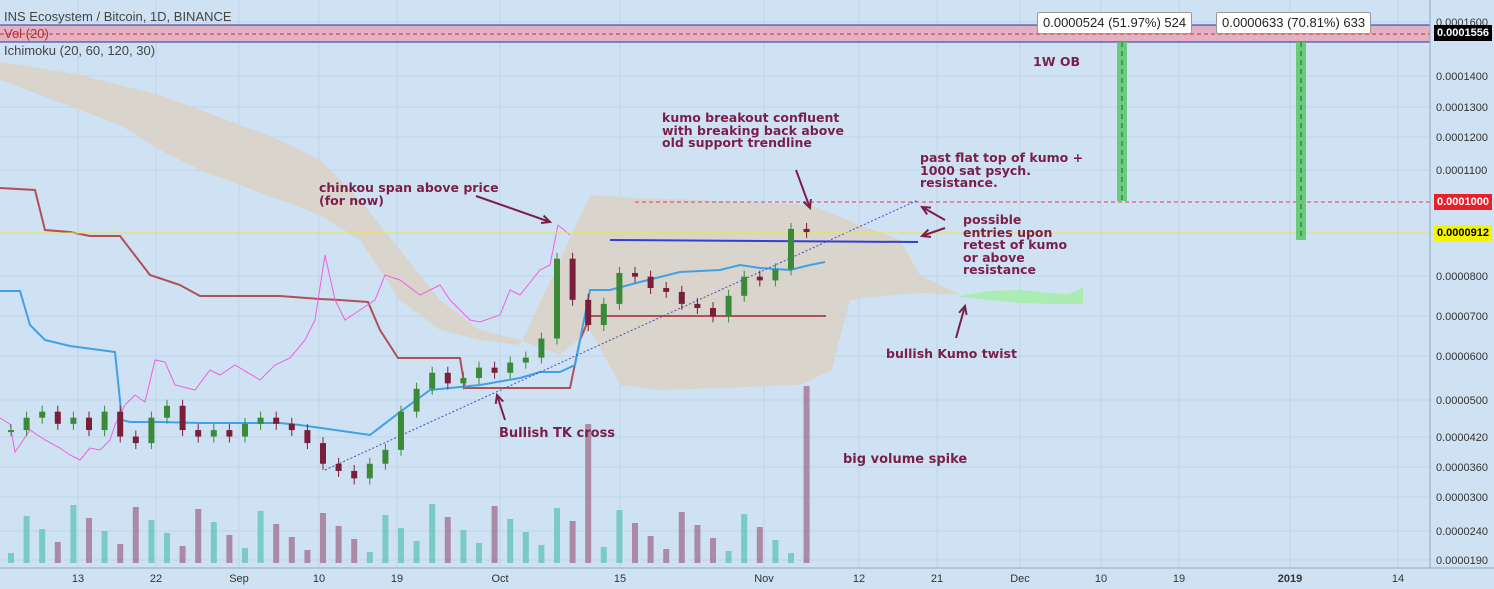 The width and height of the screenshot is (1494, 589). I want to click on note-volume-spike: big volume spike, so click(905, 459).